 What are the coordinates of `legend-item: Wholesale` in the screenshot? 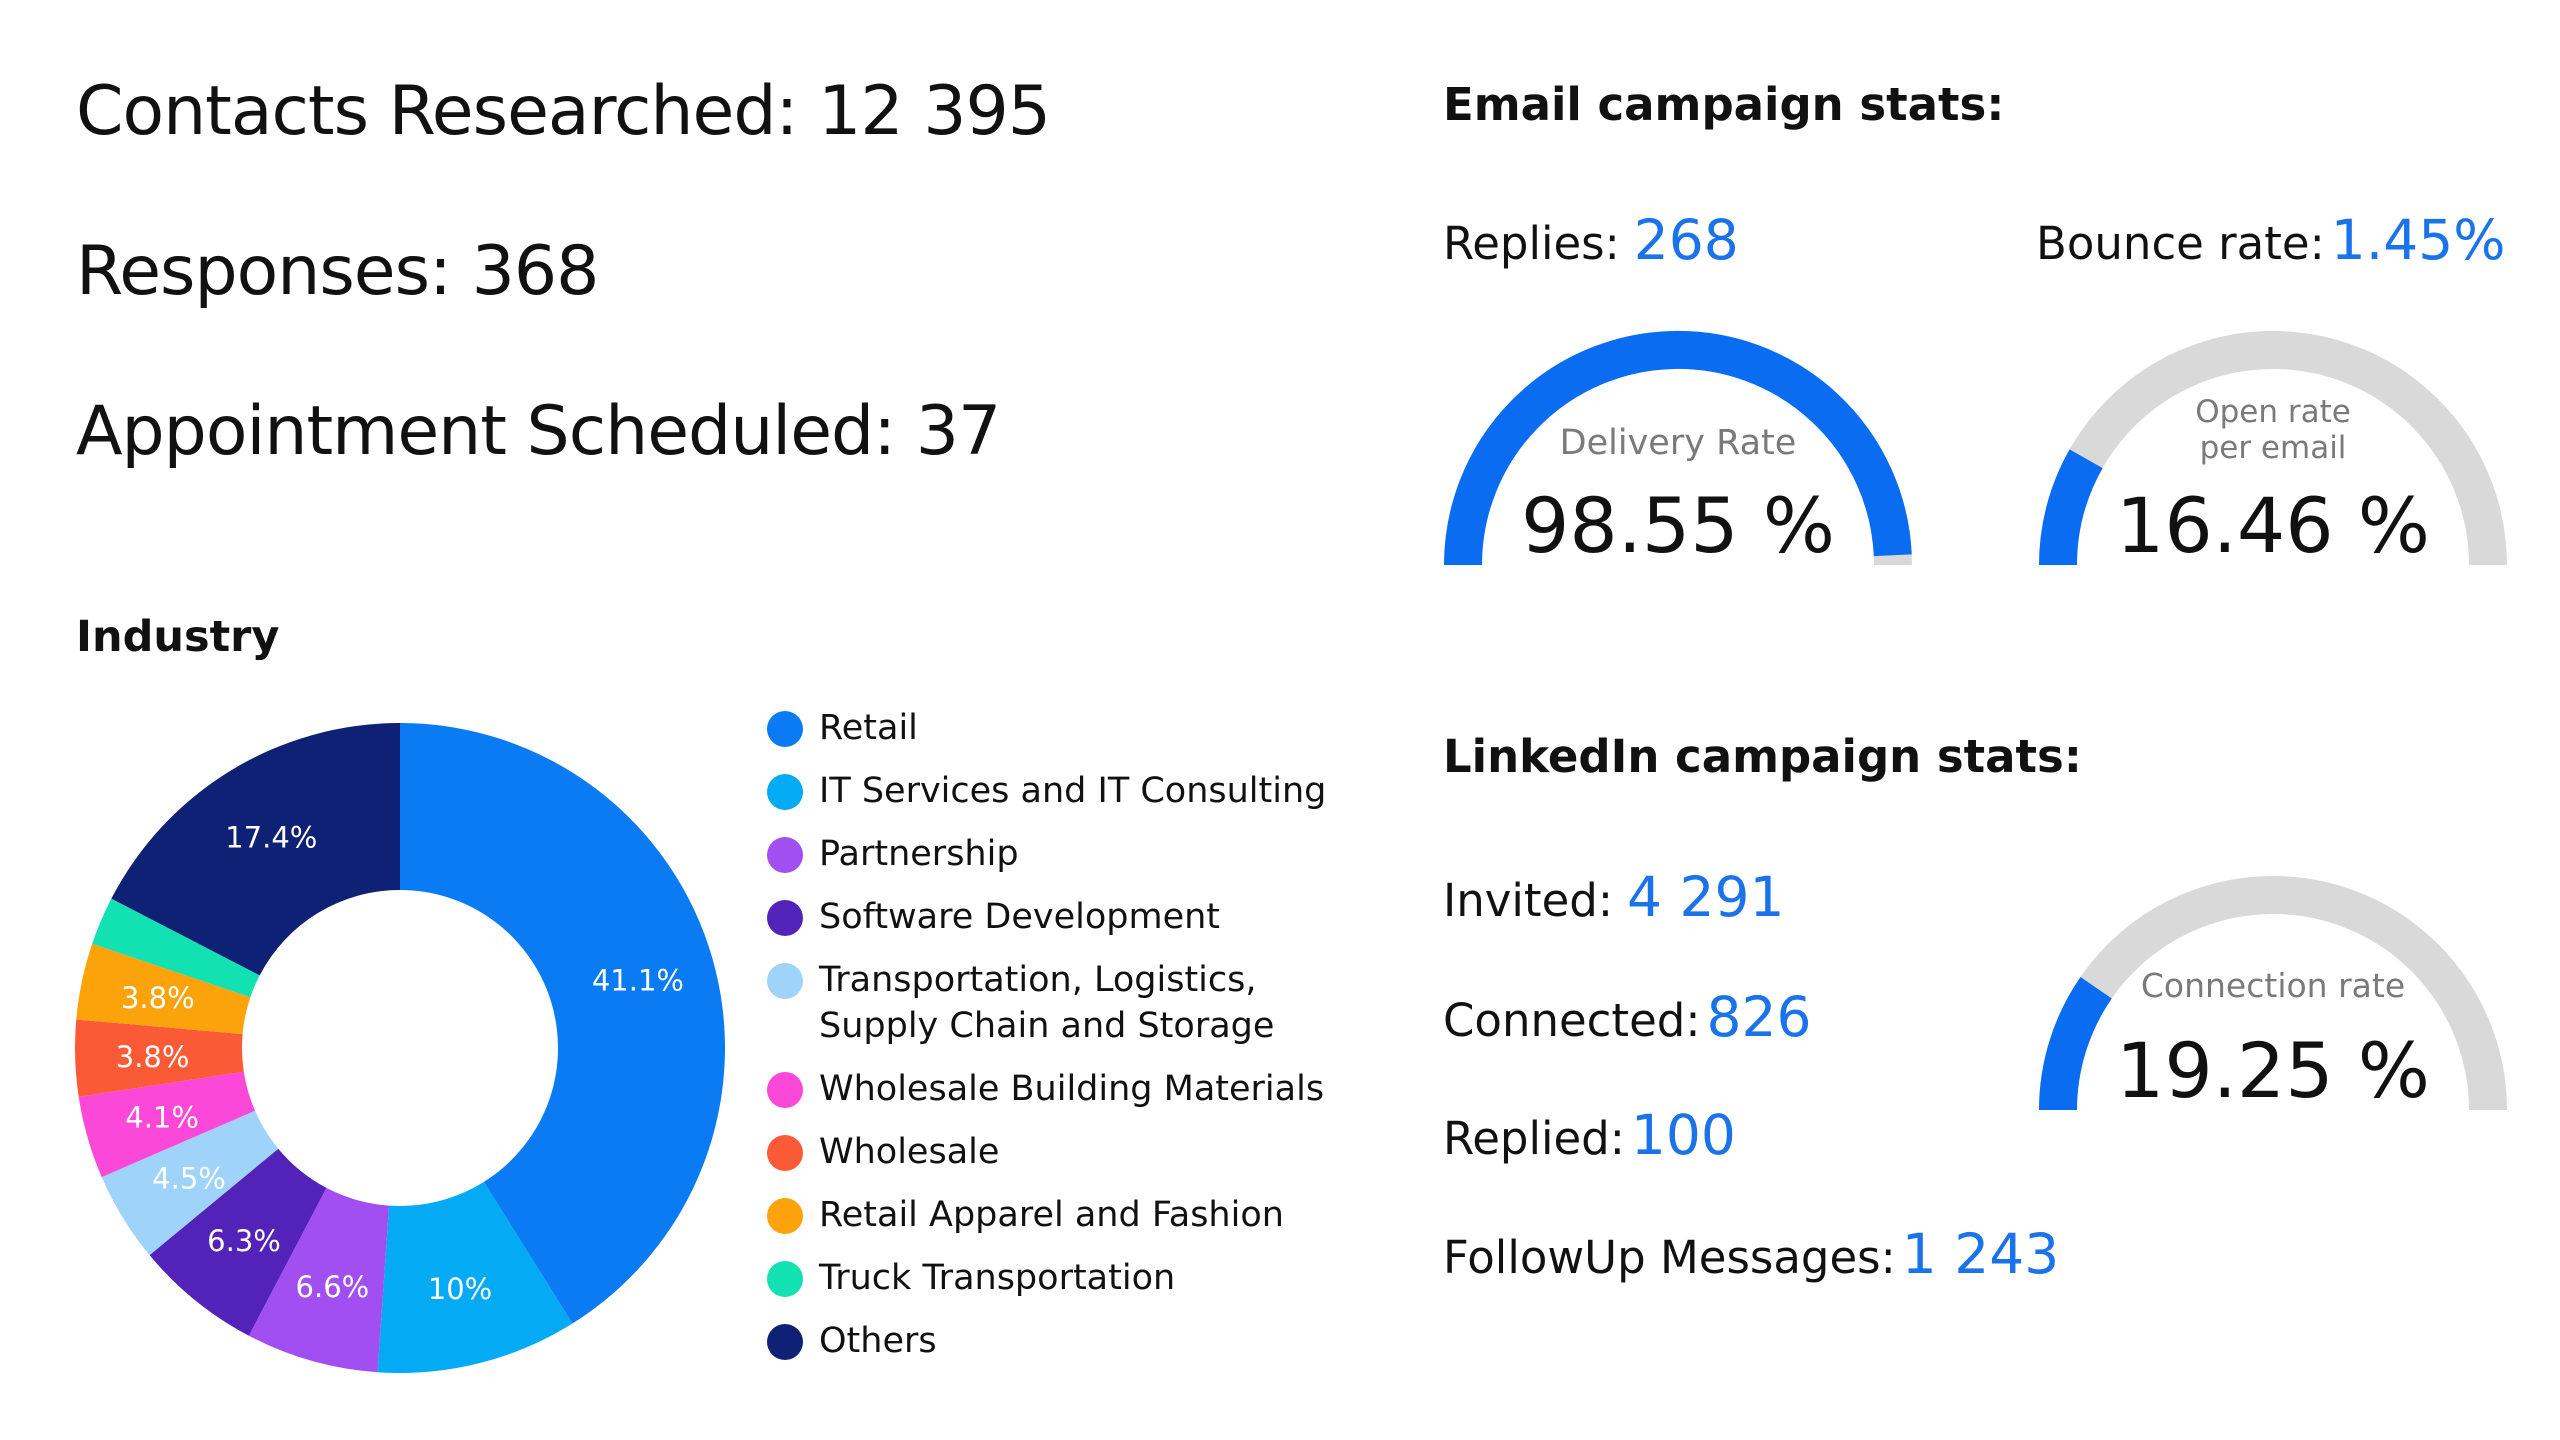 It's located at (1077, 1152).